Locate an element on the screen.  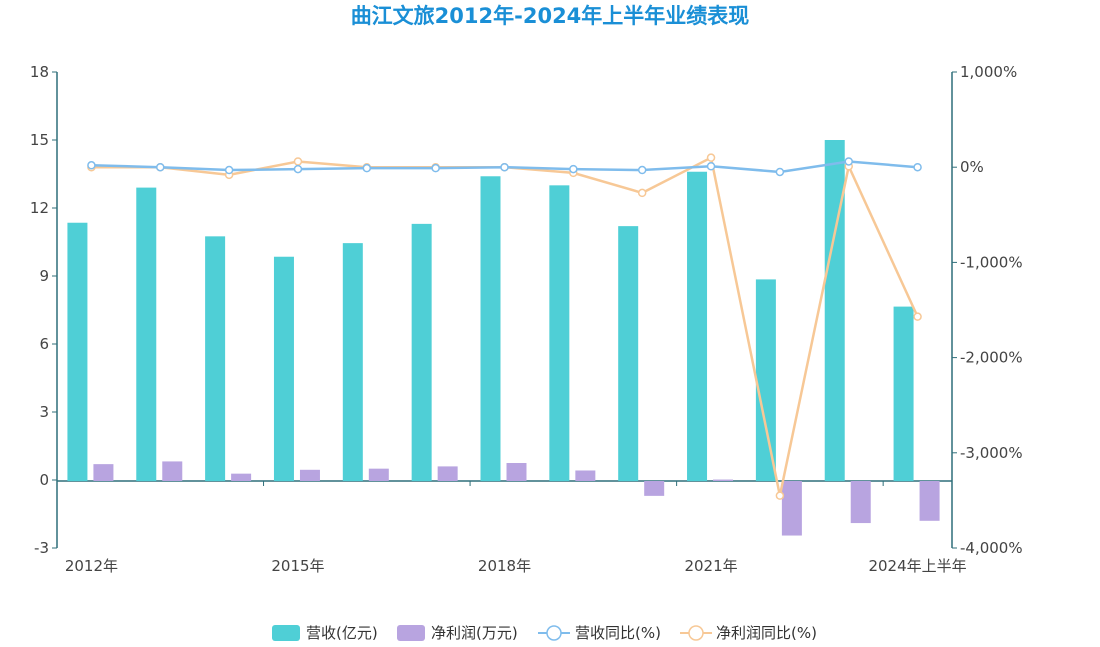
right-tick-label: -4,000% is located at coordinates (991, 548).